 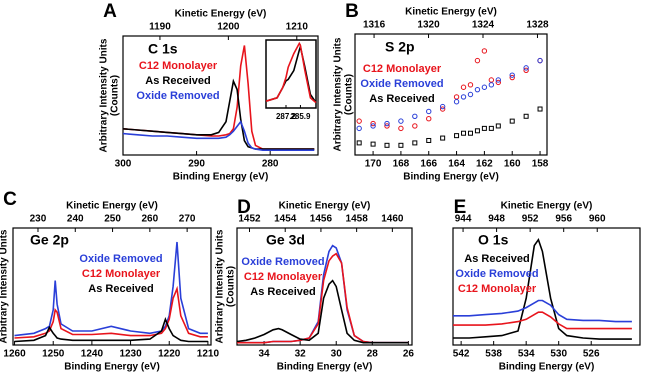 What do you see at coordinates (401, 164) in the screenshot?
I see `x-tick-label: 168` at bounding box center [401, 164].